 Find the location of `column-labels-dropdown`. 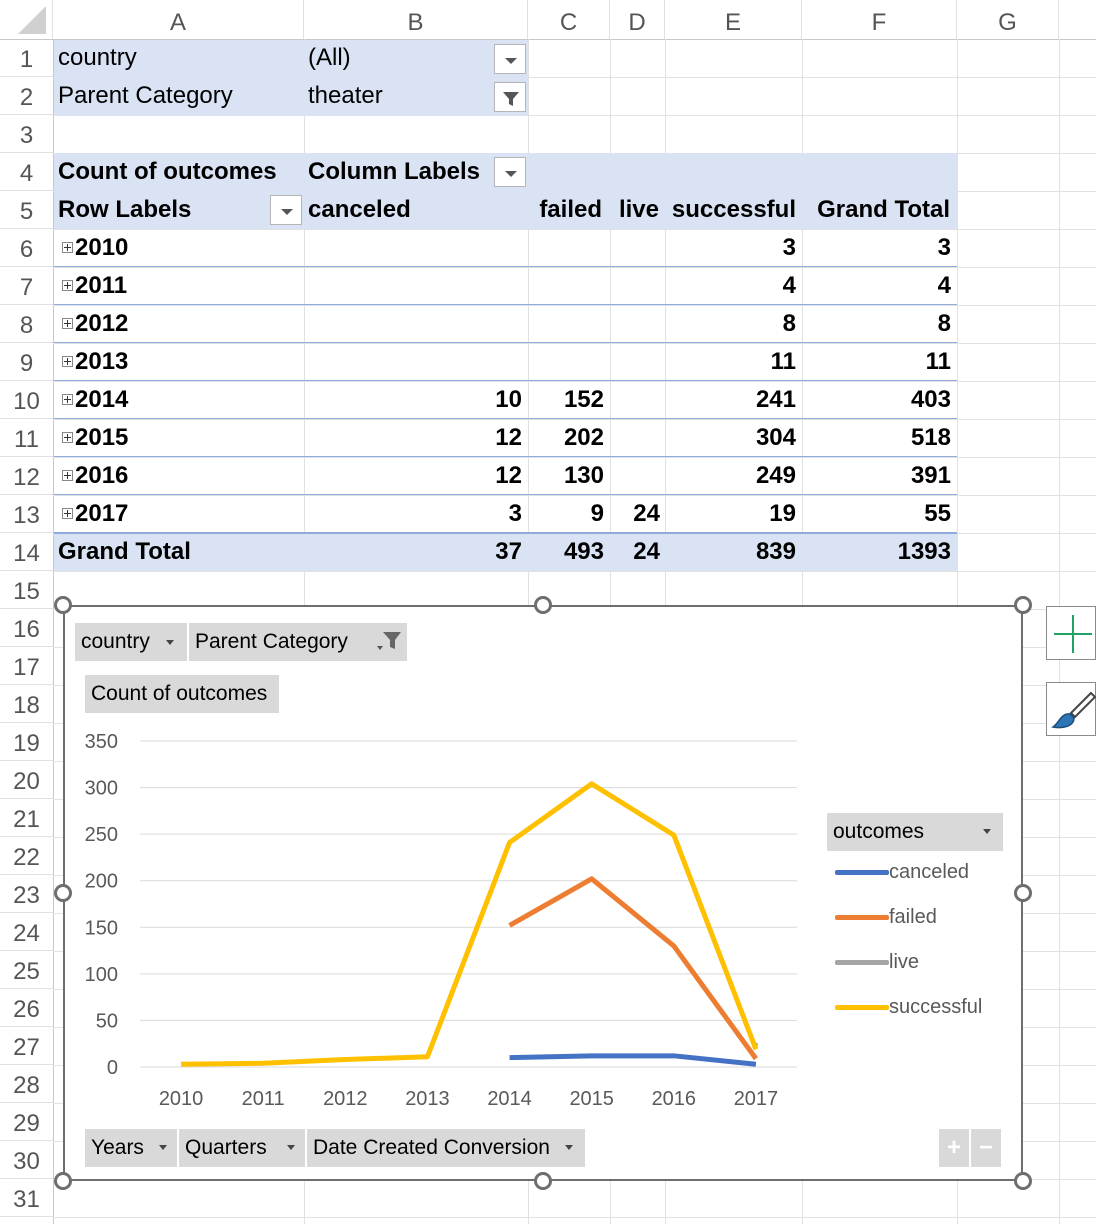

column-labels-dropdown is located at coordinates (510, 172).